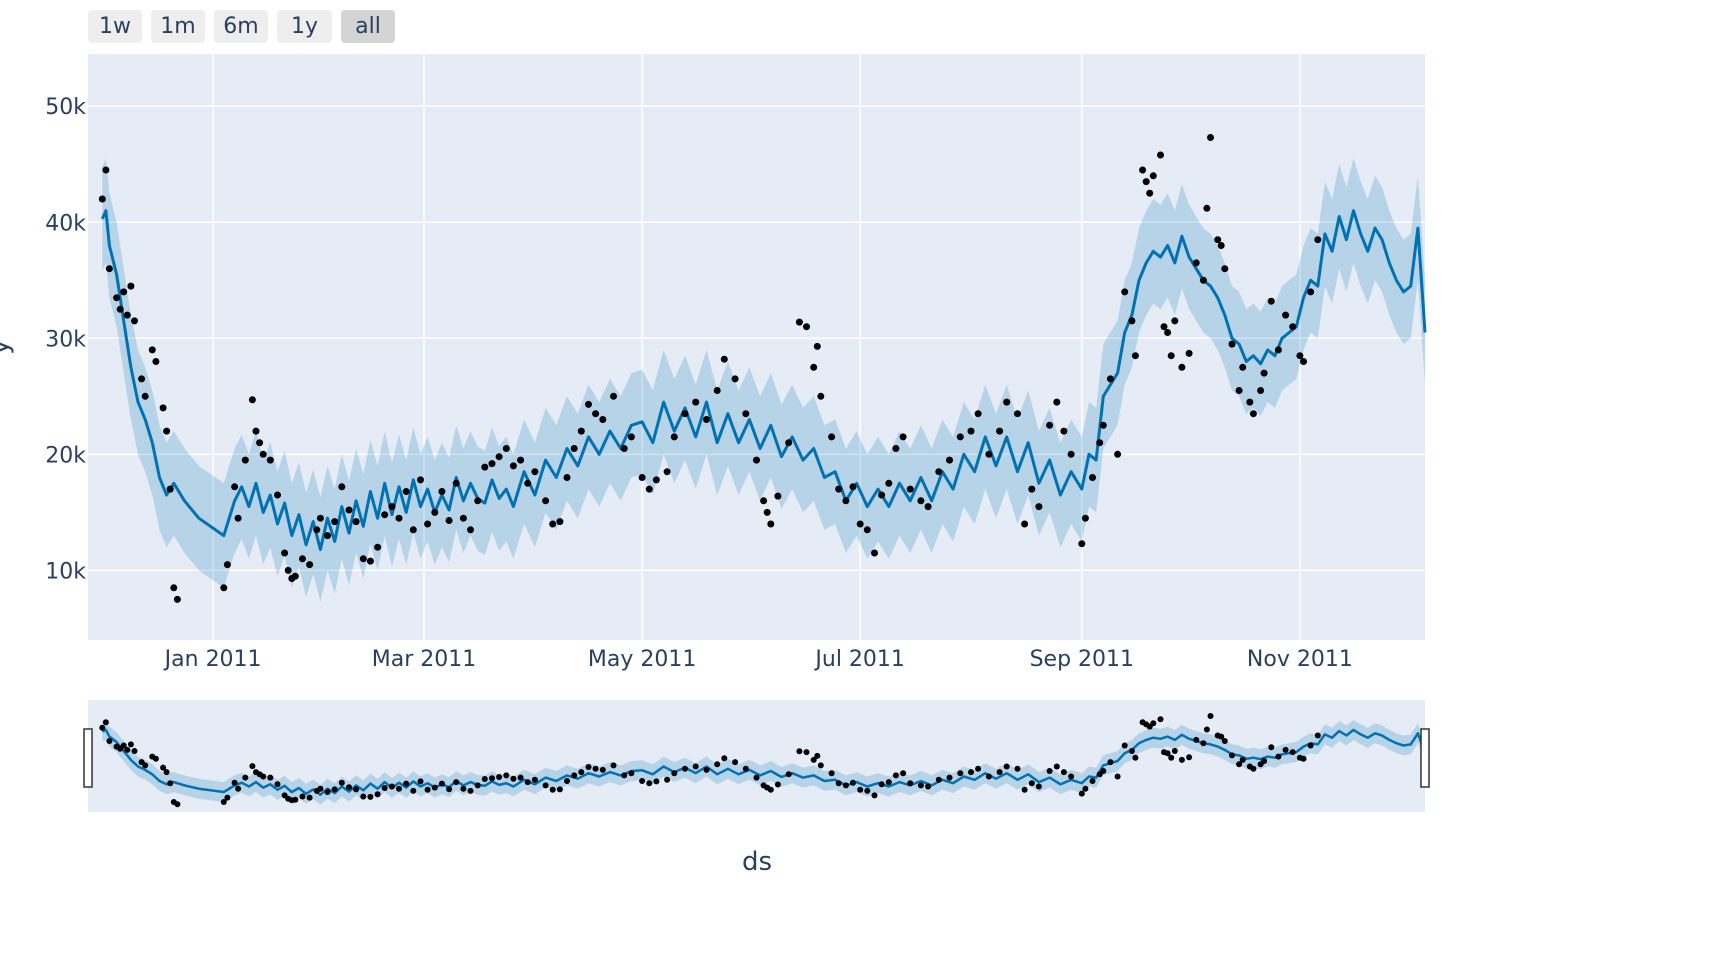  Describe the element at coordinates (65, 571) in the screenshot. I see `y-tick-label: 10k` at that location.